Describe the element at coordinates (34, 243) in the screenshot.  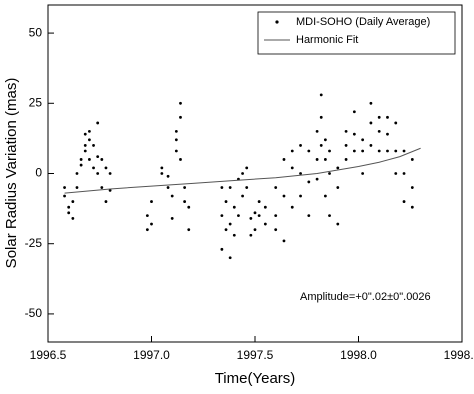
I see `y-tick-label: -25` at that location.